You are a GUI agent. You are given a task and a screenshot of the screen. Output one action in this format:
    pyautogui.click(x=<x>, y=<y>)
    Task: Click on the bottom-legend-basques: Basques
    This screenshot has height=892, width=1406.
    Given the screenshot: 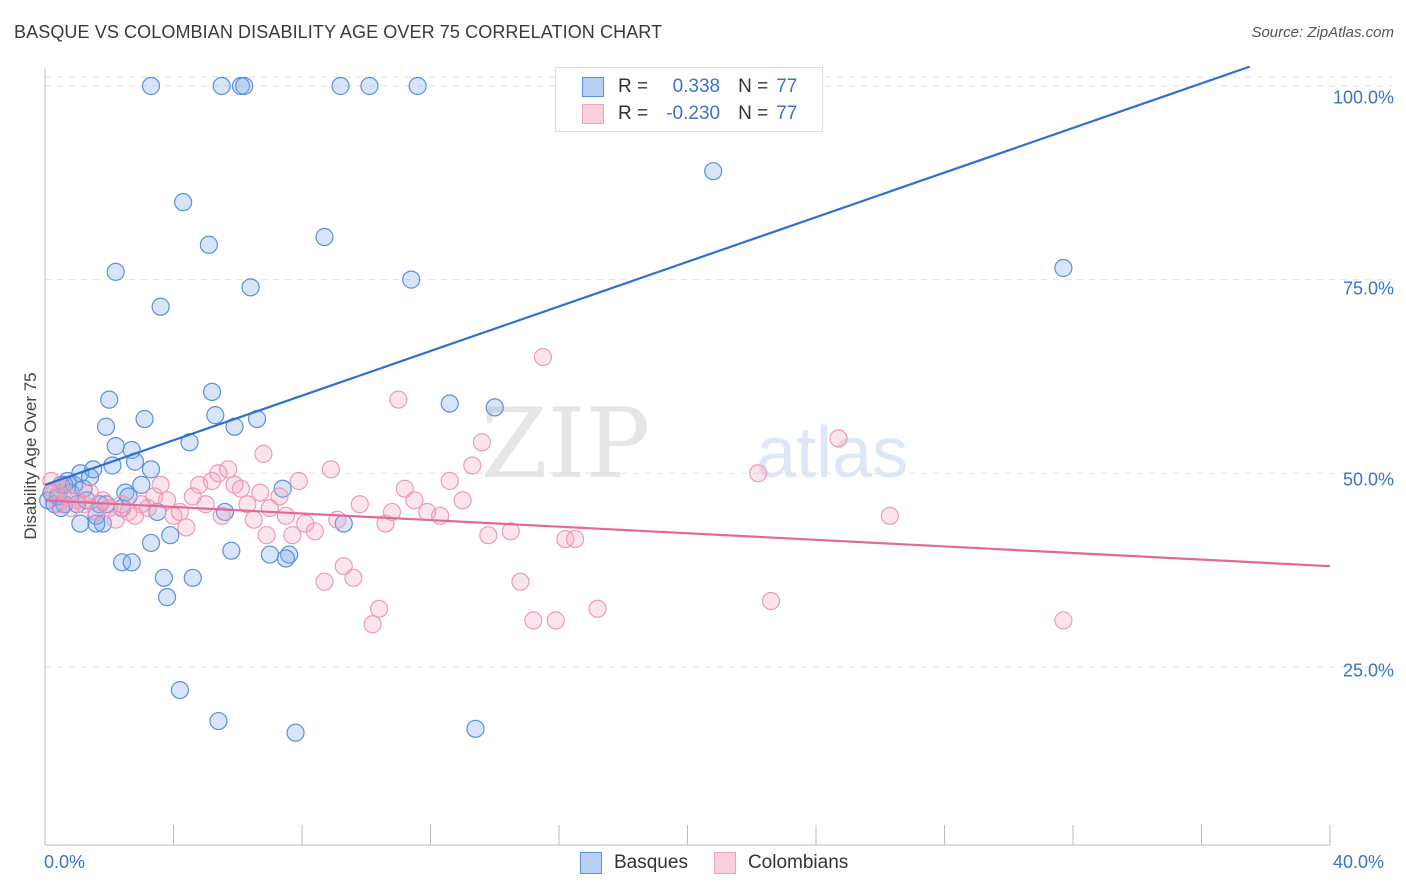 What is the action you would take?
    pyautogui.click(x=634, y=863)
    